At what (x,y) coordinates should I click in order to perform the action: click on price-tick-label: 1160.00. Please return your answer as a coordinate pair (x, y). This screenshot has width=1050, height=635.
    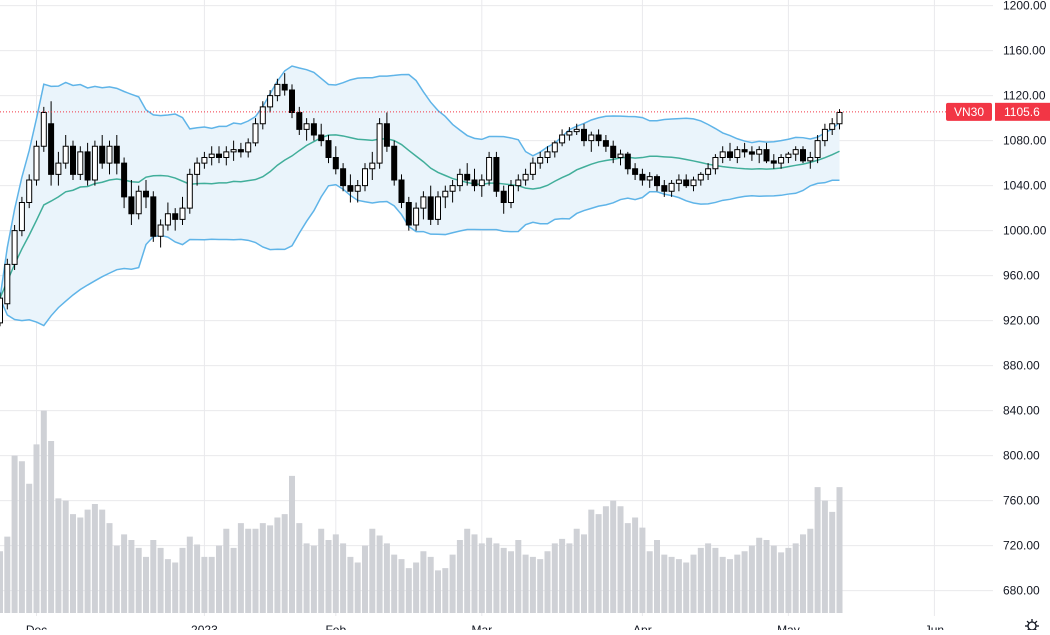
    Looking at the image, I should click on (1024, 51).